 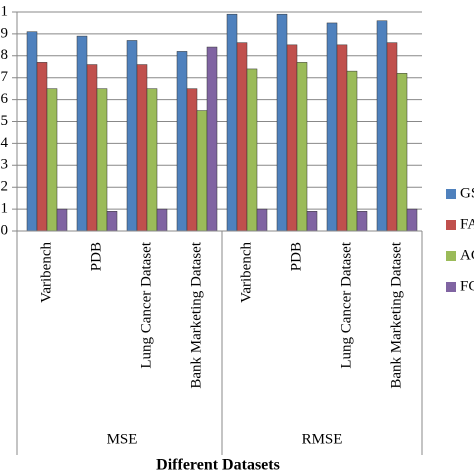 What do you see at coordinates (467, 286) in the screenshot?
I see `legend-label: FC` at bounding box center [467, 286].